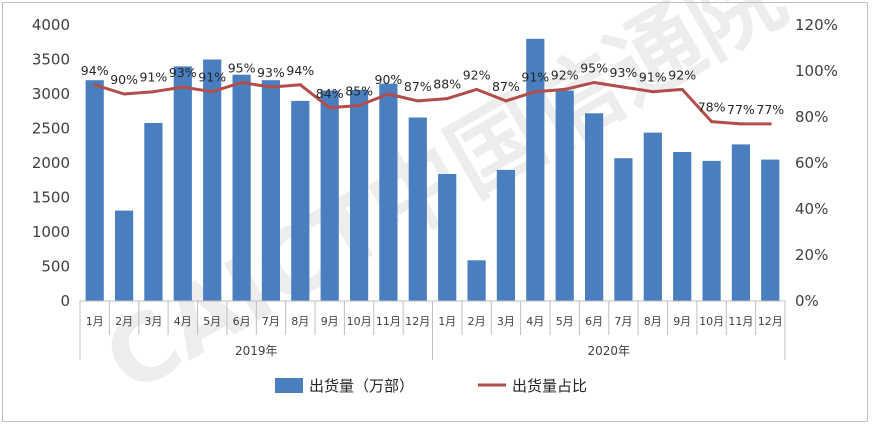 The image size is (872, 426). Describe the element at coordinates (330, 93) in the screenshot. I see `data-label: 84%` at that location.